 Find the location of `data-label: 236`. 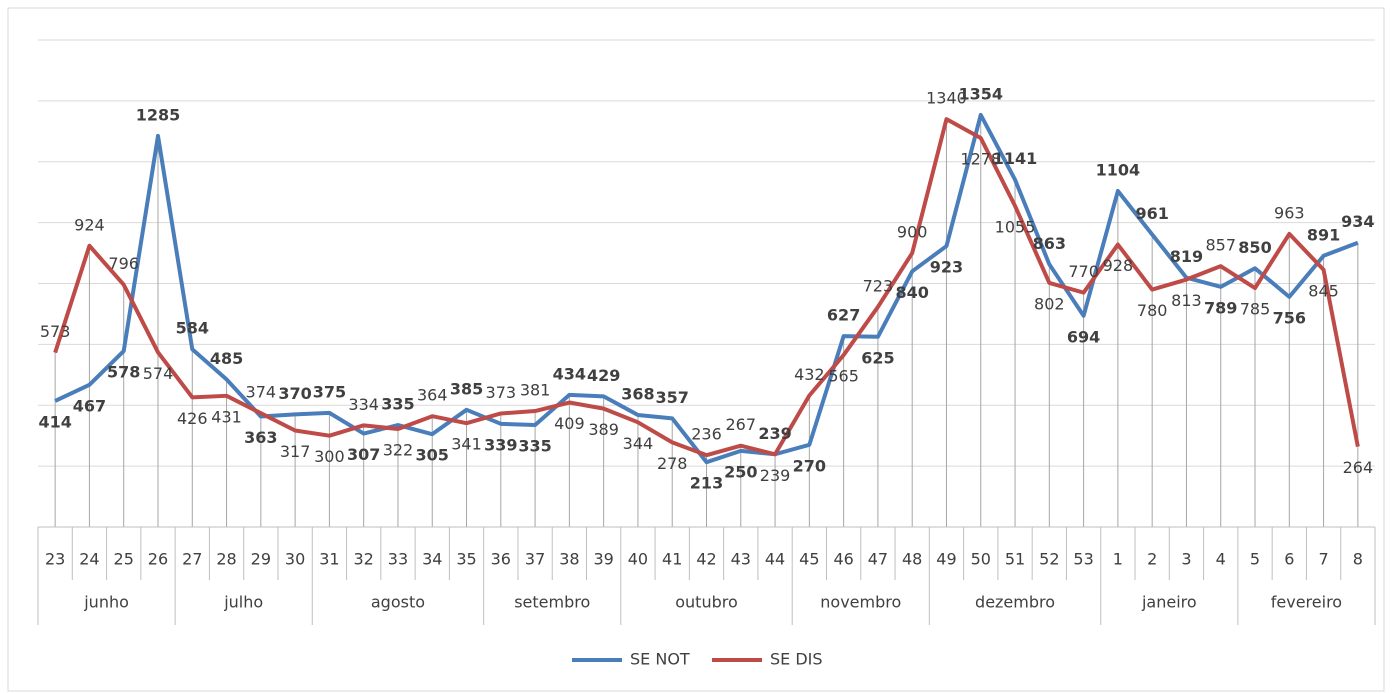

data-label: 236 is located at coordinates (706, 434).